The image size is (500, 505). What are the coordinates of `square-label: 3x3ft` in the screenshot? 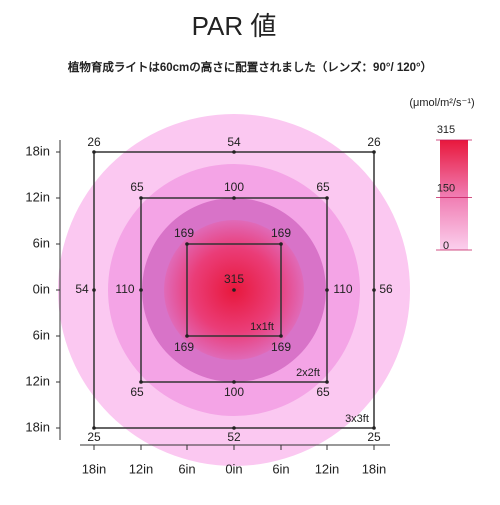 It's located at (357, 419).